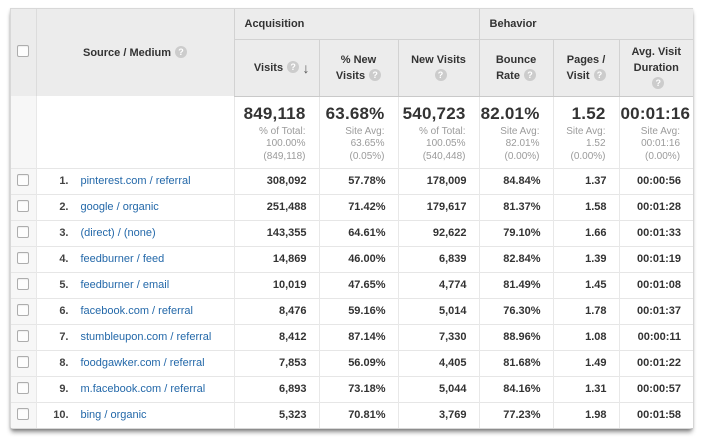 The height and width of the screenshot is (443, 701). Describe the element at coordinates (586, 180) in the screenshot. I see `pages-visit-value: 1.37` at that location.